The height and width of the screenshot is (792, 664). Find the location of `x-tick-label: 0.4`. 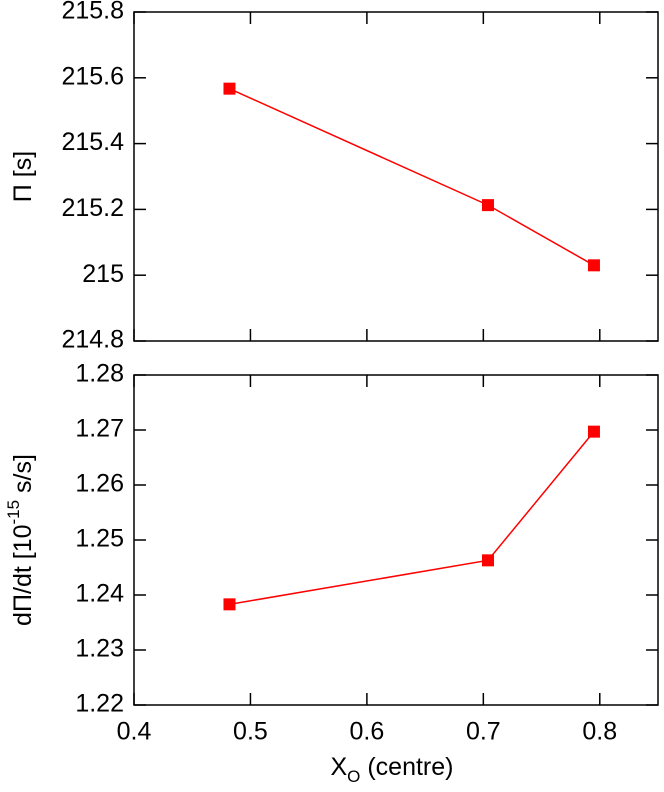

x-tick-label: 0.4 is located at coordinates (134, 732).